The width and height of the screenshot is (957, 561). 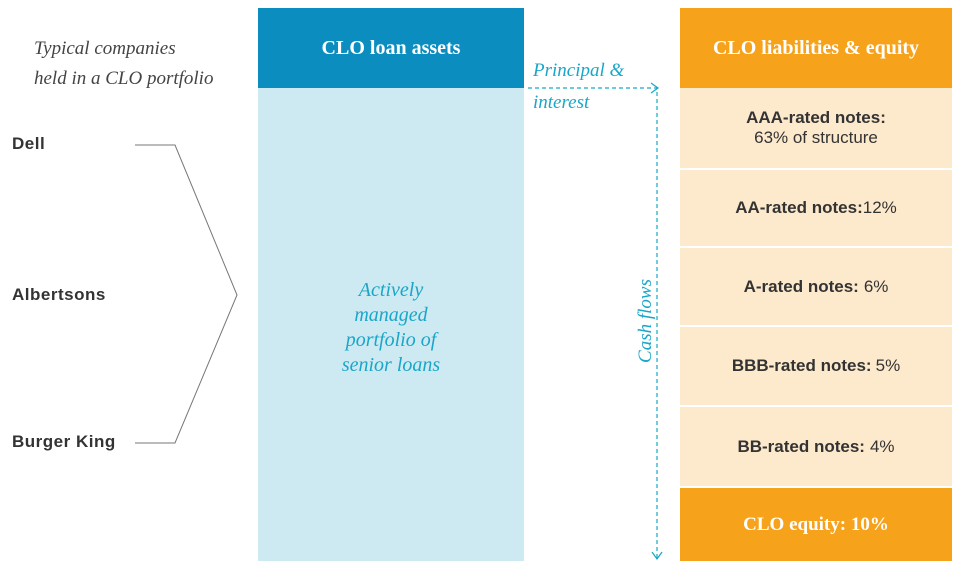 What do you see at coordinates (816, 117) in the screenshot?
I see `tranche-label: AAA-rated notes:` at bounding box center [816, 117].